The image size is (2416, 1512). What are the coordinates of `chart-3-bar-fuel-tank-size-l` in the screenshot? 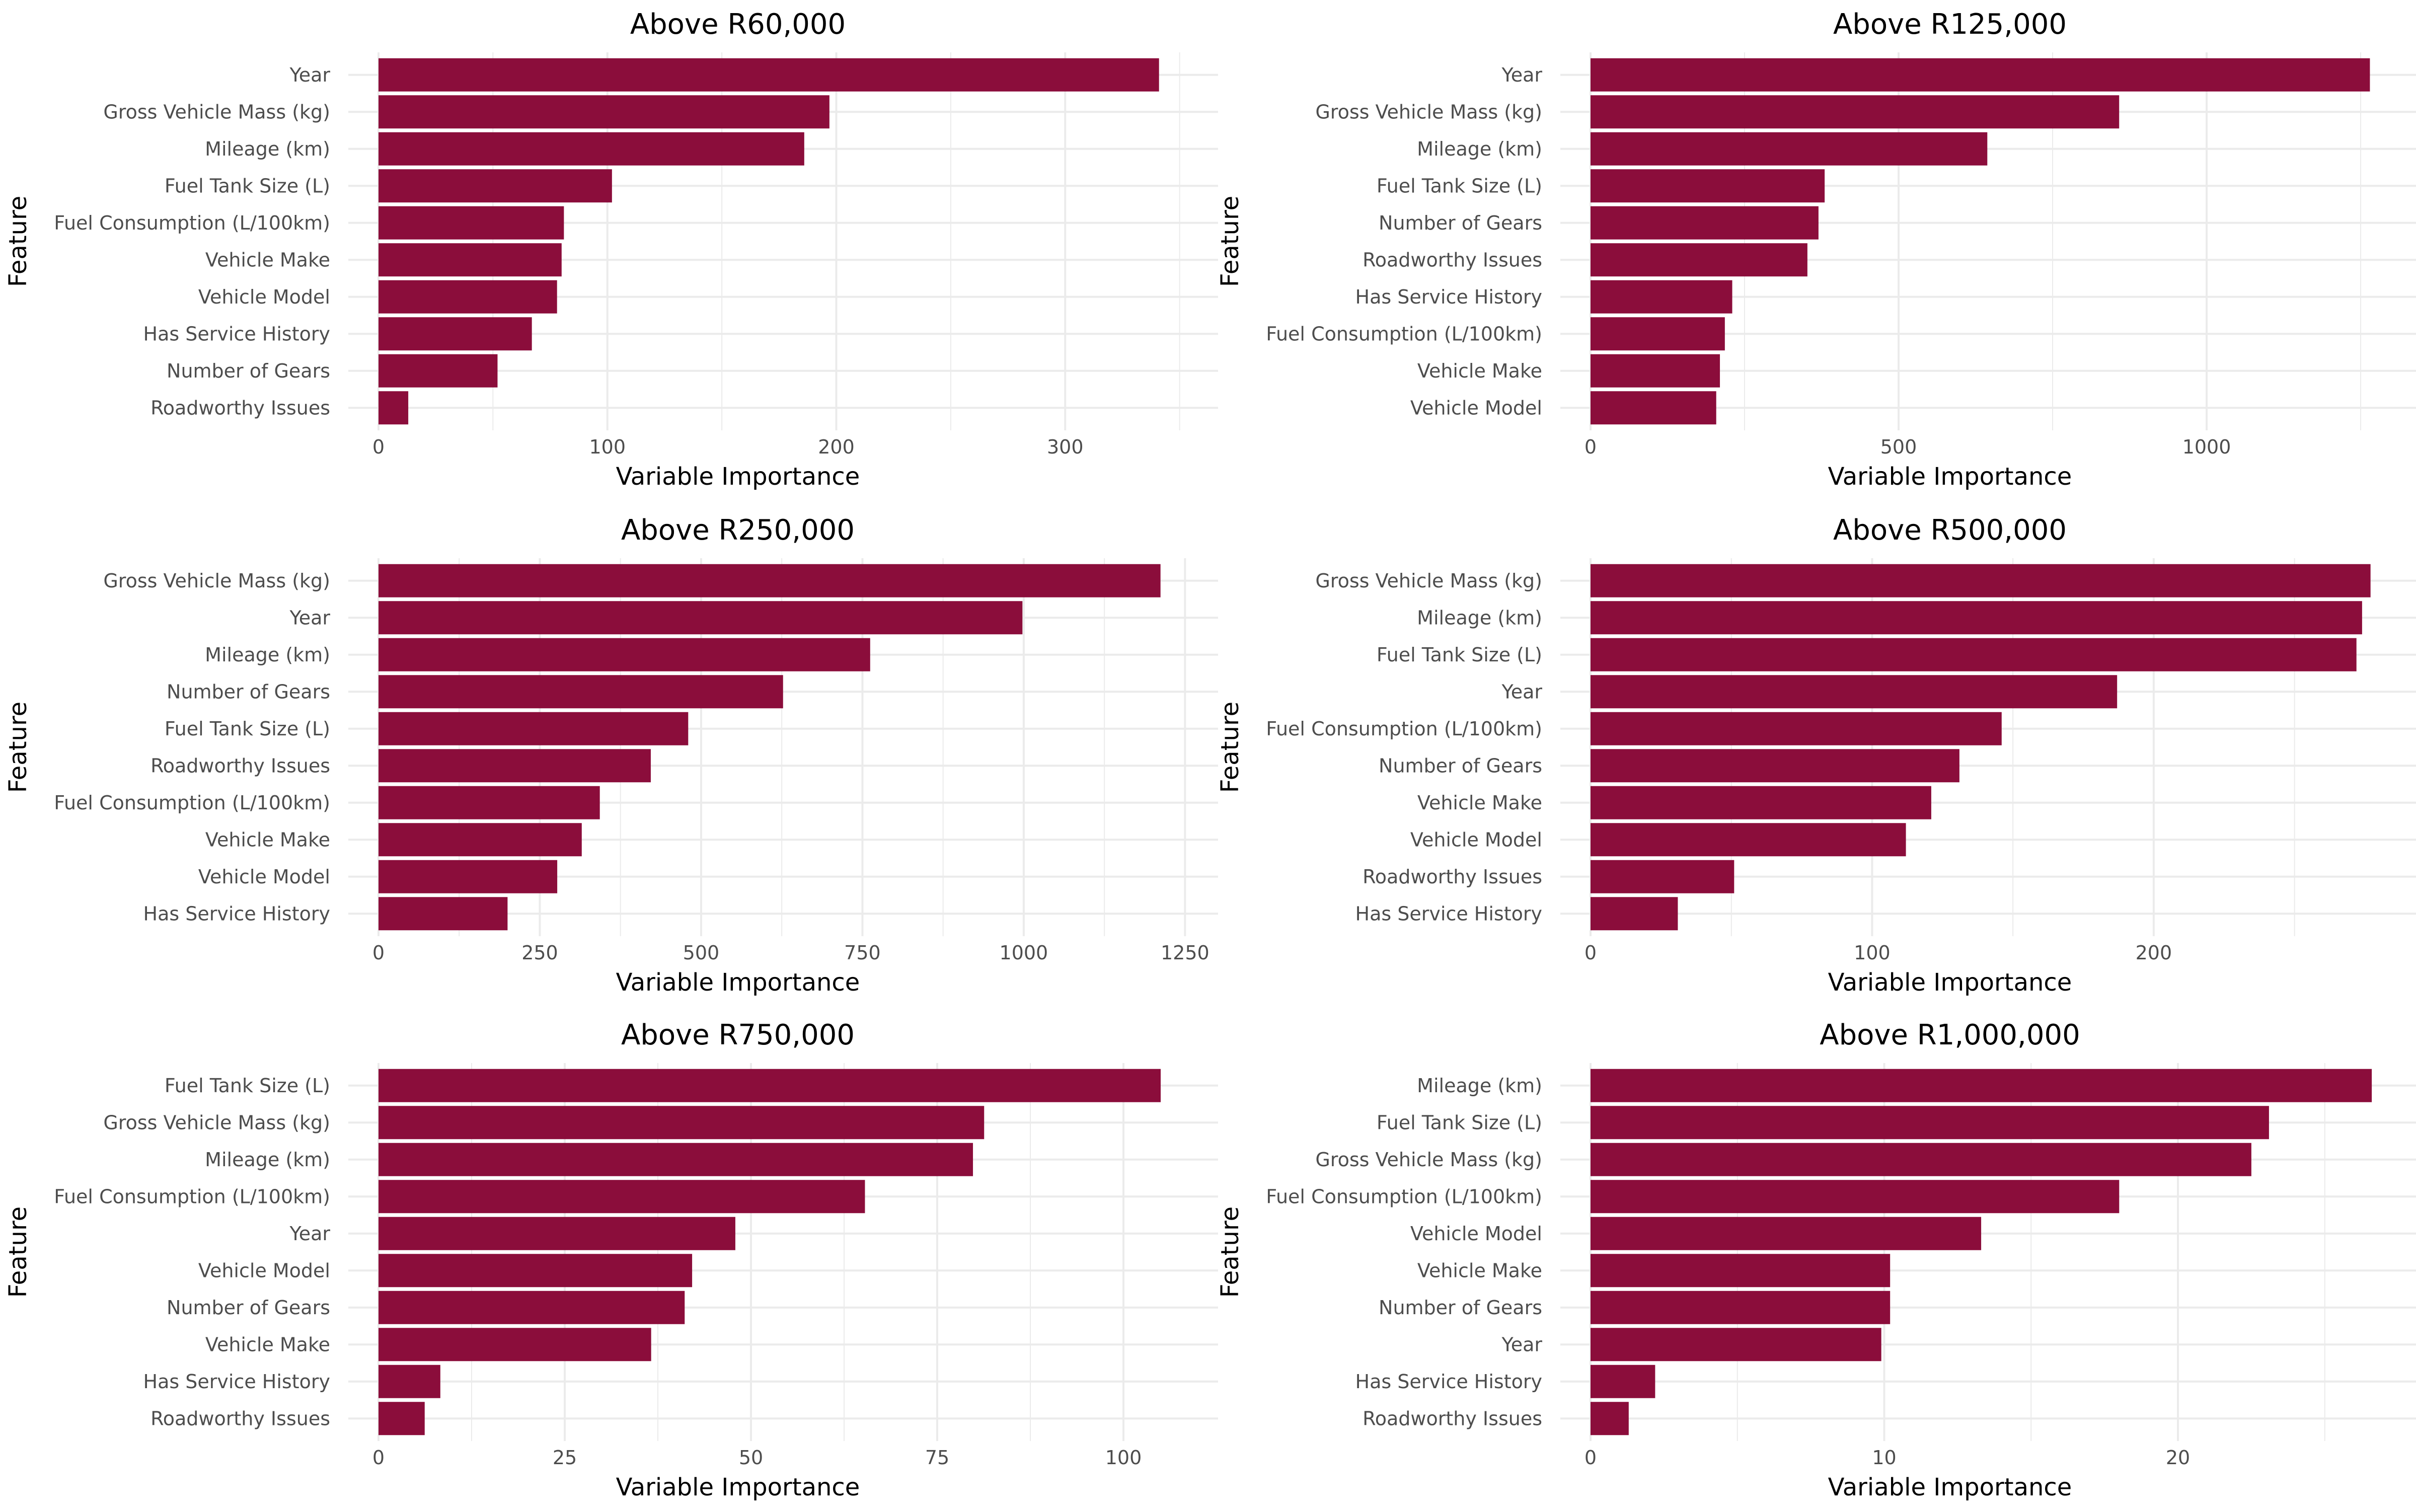 It's located at (1974, 654).